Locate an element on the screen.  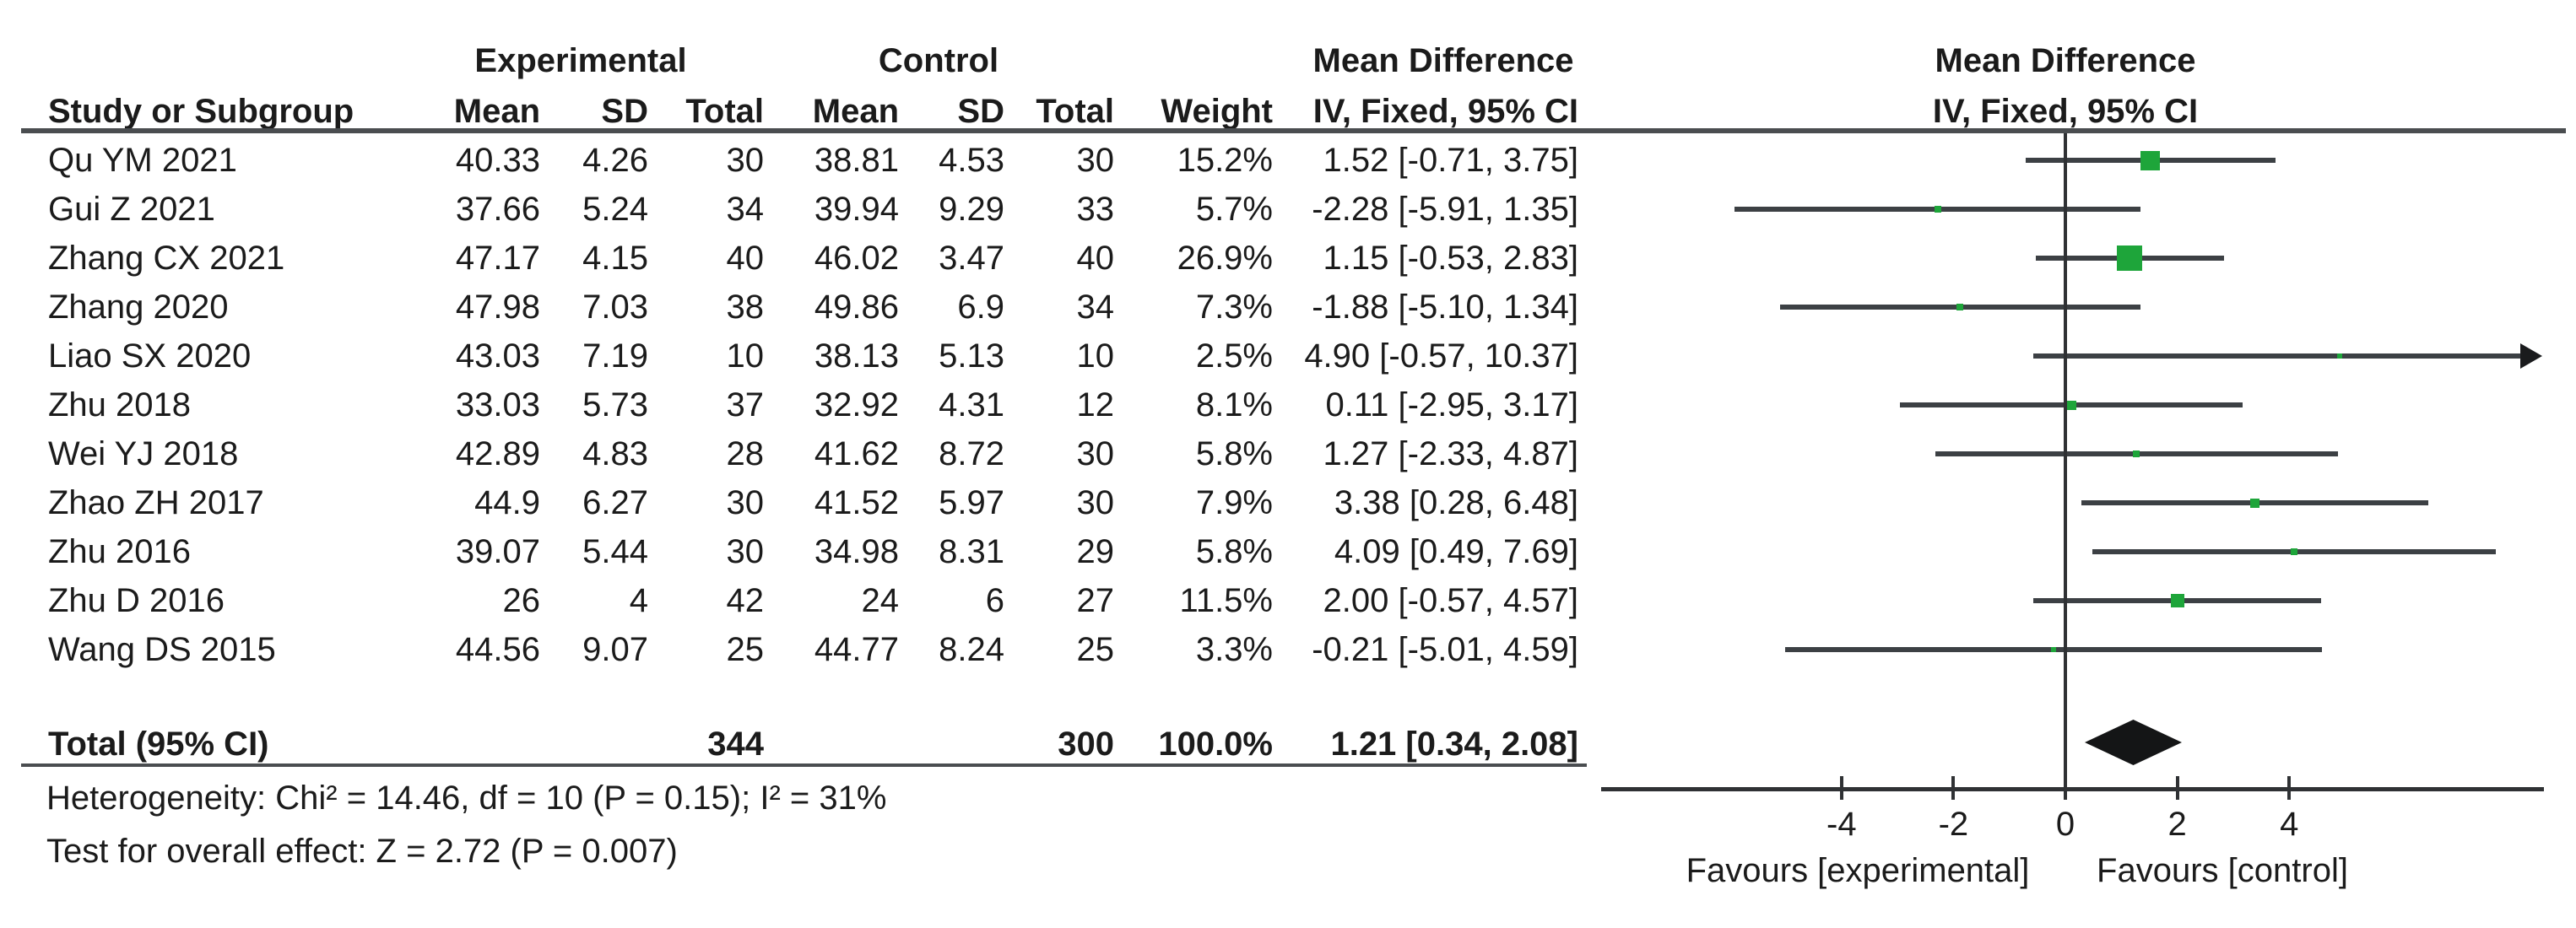
exp-mean-cell: 44.9 is located at coordinates (507, 502).